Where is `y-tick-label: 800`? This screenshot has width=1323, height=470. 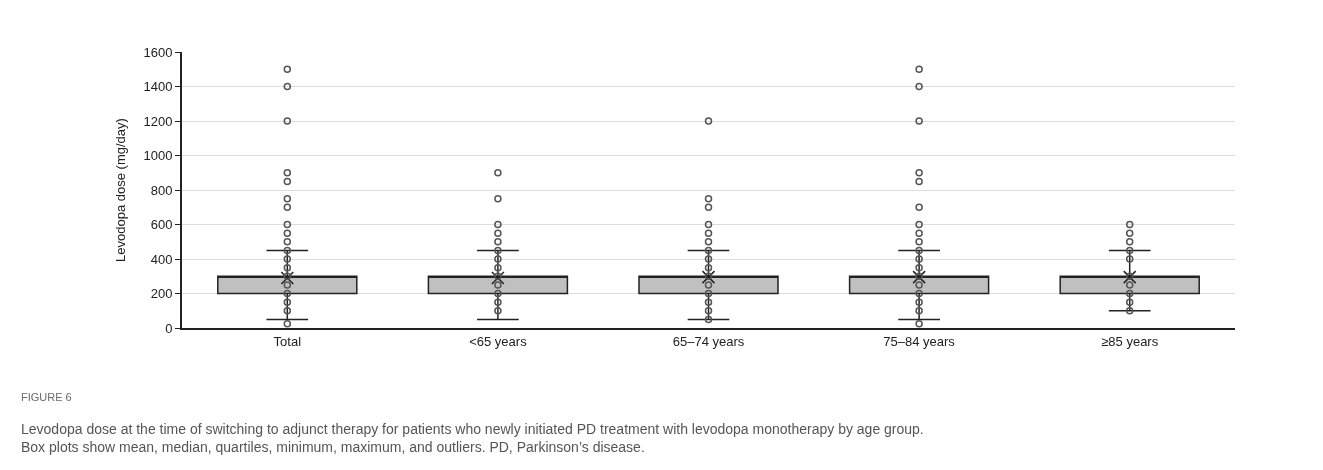
y-tick-label: 800 is located at coordinates (161, 190).